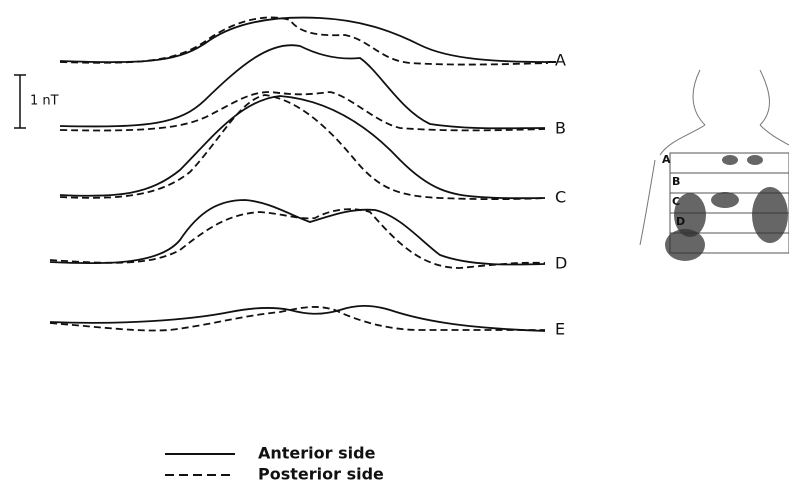  Describe the element at coordinates (560, 128) in the screenshot. I see `trace-label: B` at that location.